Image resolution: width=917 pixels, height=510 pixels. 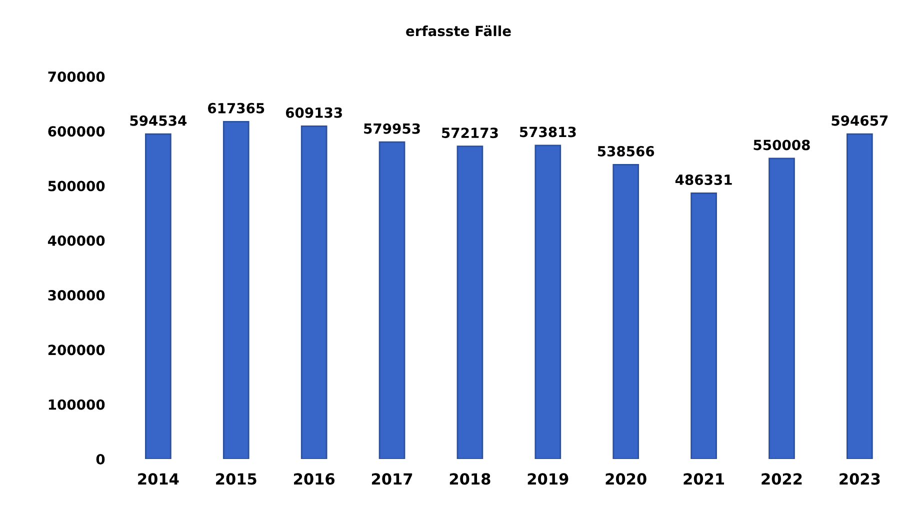 What do you see at coordinates (236, 479) in the screenshot?
I see `x-tick-label: 2015` at bounding box center [236, 479].